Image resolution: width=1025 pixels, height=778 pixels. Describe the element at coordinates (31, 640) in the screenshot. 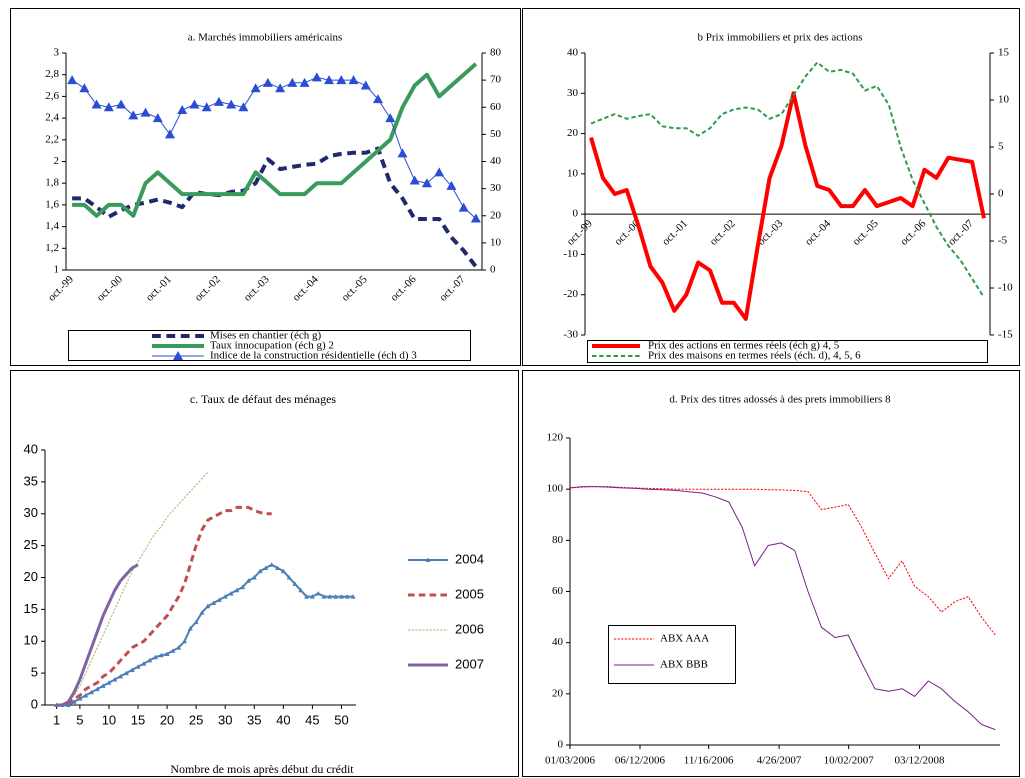

I see `y-tick-label: 10` at that location.